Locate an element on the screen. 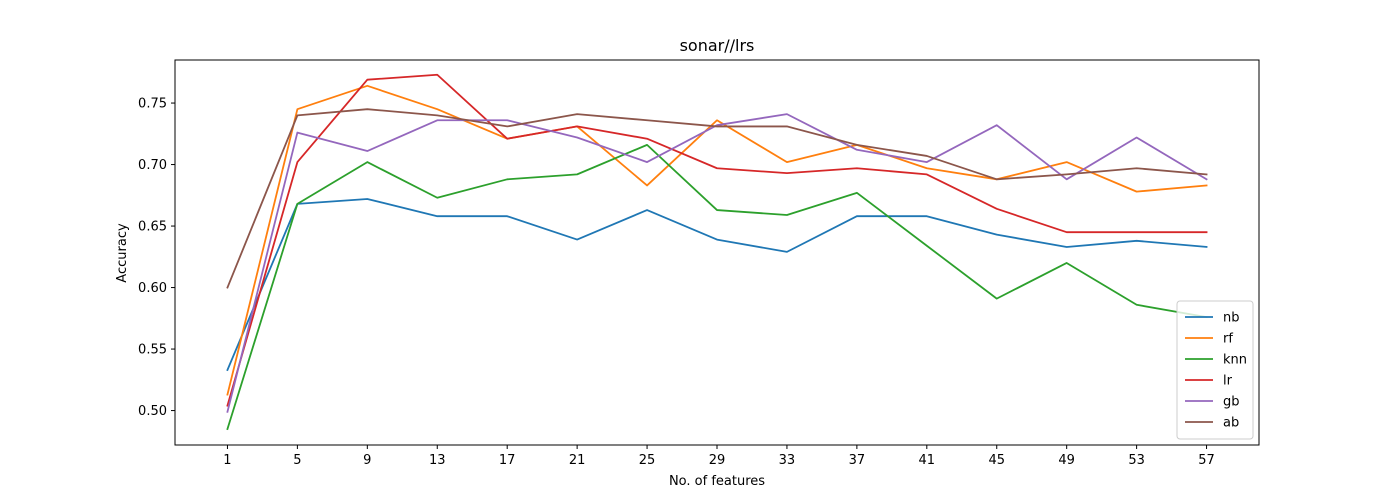 This screenshot has height=504, width=1400. y-tick-label: 0.55 is located at coordinates (152, 350).